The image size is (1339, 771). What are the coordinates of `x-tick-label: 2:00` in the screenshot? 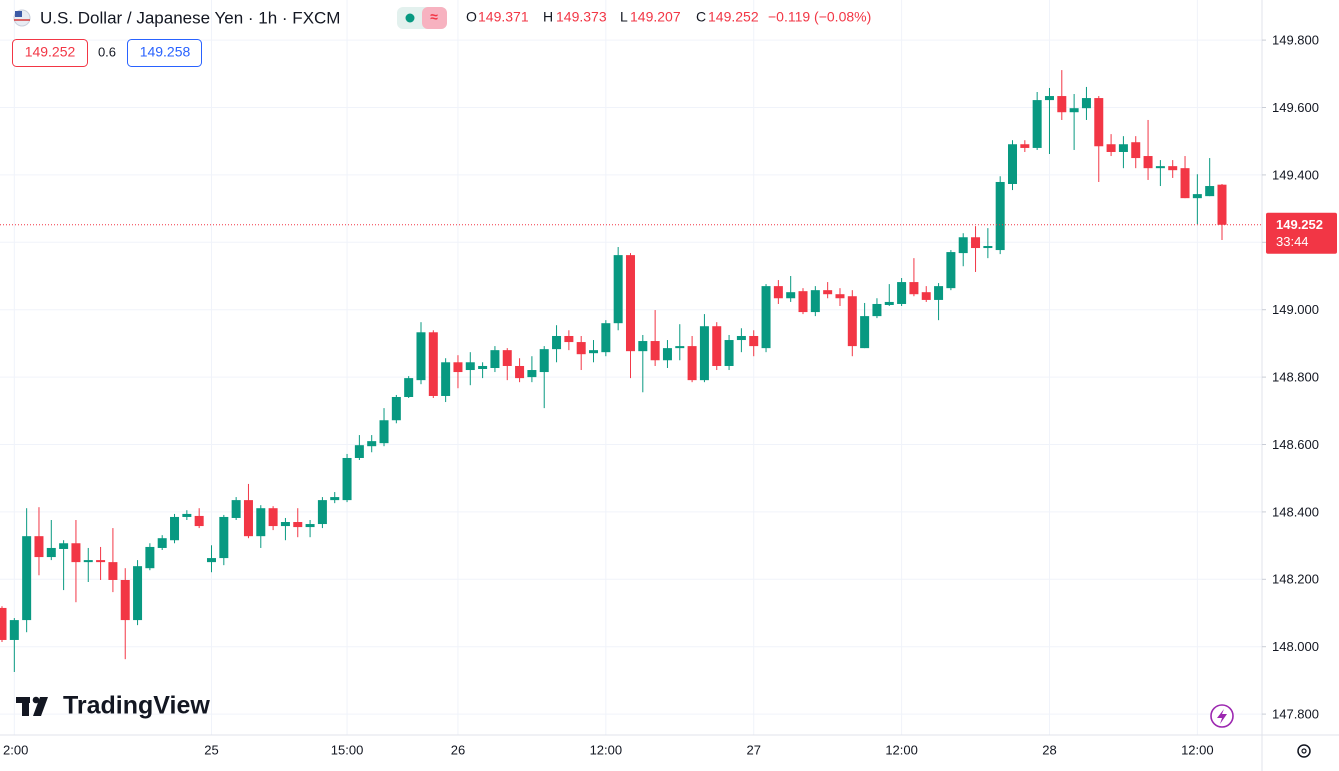 It's located at (15, 749).